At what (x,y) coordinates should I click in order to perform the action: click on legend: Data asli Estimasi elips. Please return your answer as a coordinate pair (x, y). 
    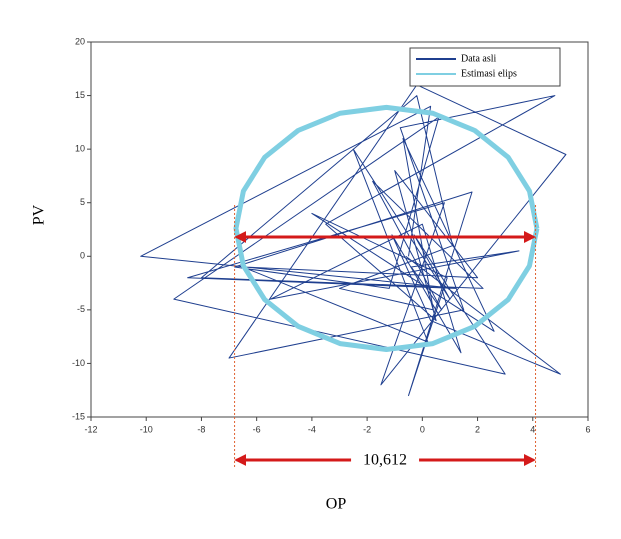
    Looking at the image, I should click on (485, 67).